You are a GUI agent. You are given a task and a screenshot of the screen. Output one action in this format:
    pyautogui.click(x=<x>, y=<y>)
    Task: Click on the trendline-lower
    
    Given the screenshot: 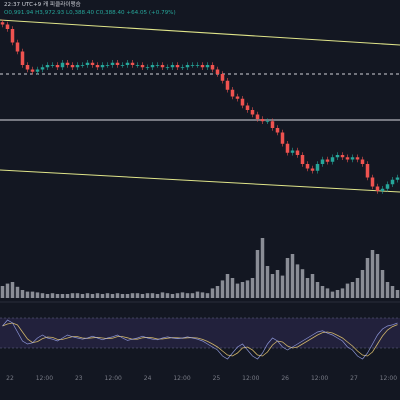 What is the action you would take?
    pyautogui.click(x=200, y=181)
    